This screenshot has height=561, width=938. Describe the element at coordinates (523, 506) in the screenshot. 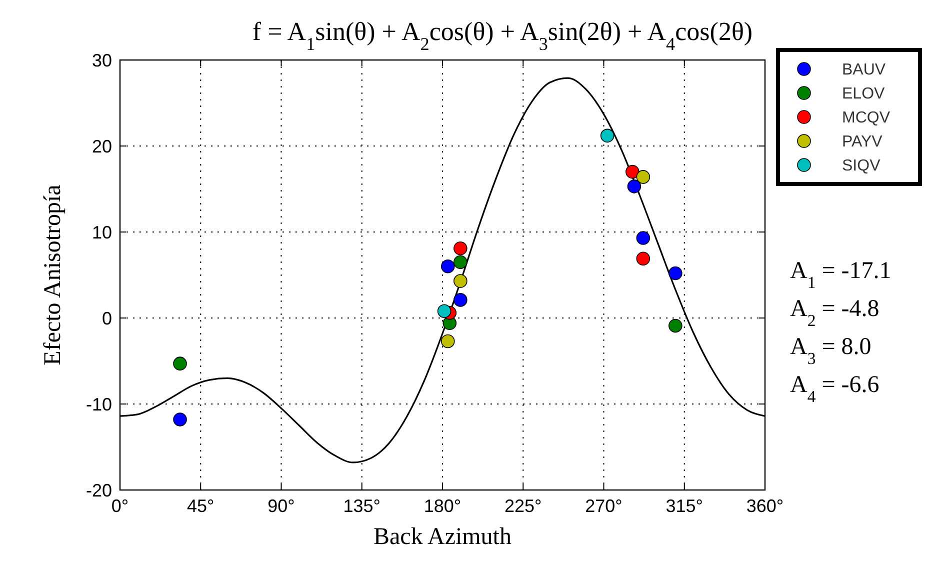

I see `x-tick-label: 225°` at that location.